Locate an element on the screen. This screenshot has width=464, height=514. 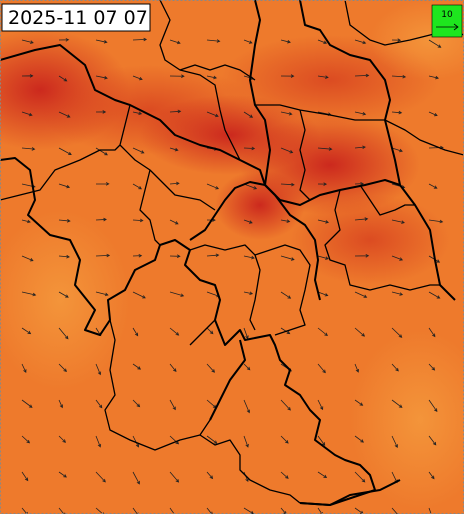
wind-legend-label: 10 is located at coordinates (447, 15).